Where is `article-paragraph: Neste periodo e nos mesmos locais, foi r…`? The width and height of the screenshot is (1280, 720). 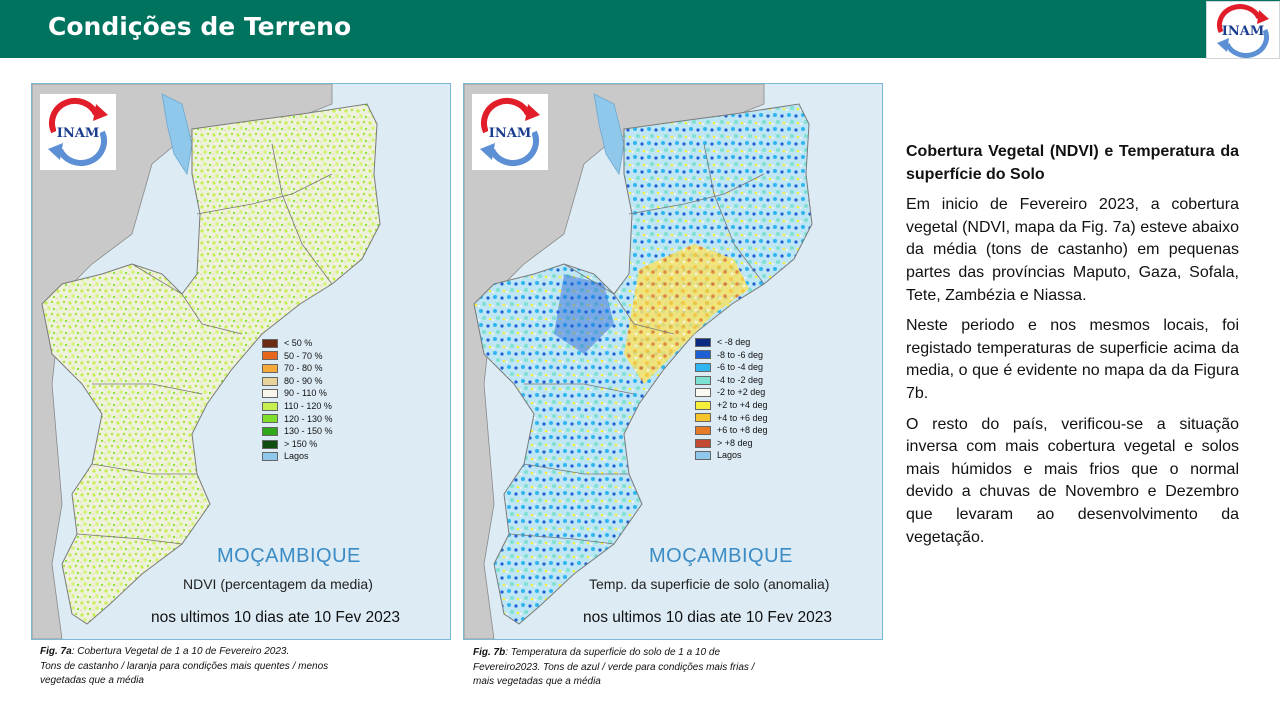
article-paragraph: Neste periodo e nos mesmos locais, foi r… is located at coordinates (1072, 359).